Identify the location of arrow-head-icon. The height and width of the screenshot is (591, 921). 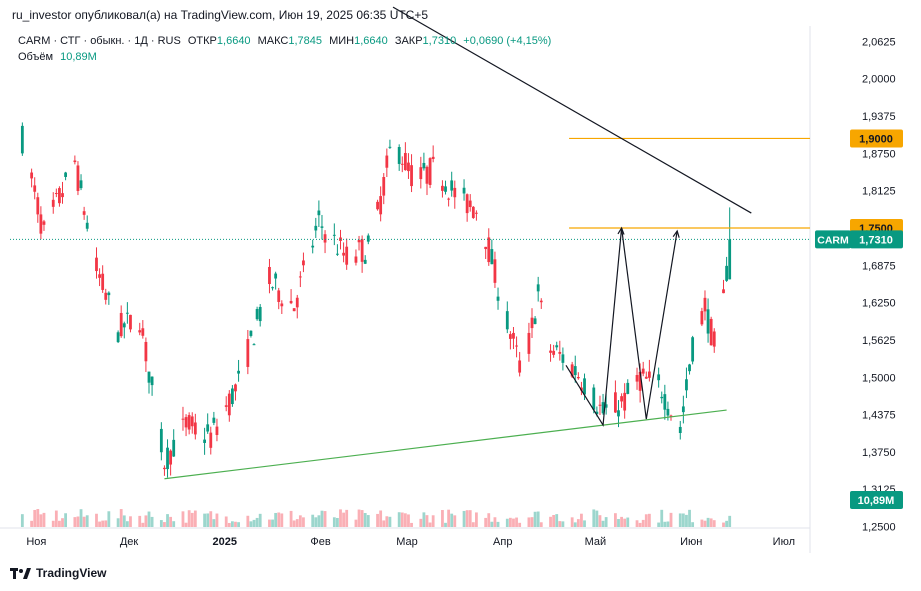
(621, 230).